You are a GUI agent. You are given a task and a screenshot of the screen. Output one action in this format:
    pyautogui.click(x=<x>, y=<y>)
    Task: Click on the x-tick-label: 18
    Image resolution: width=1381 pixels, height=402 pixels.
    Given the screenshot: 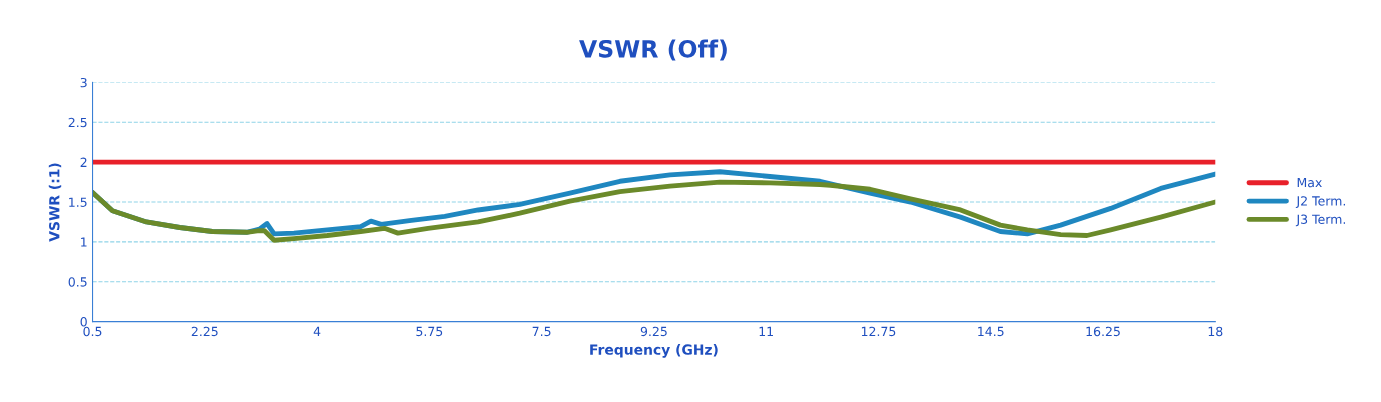 What is the action you would take?
    pyautogui.click(x=1215, y=331)
    